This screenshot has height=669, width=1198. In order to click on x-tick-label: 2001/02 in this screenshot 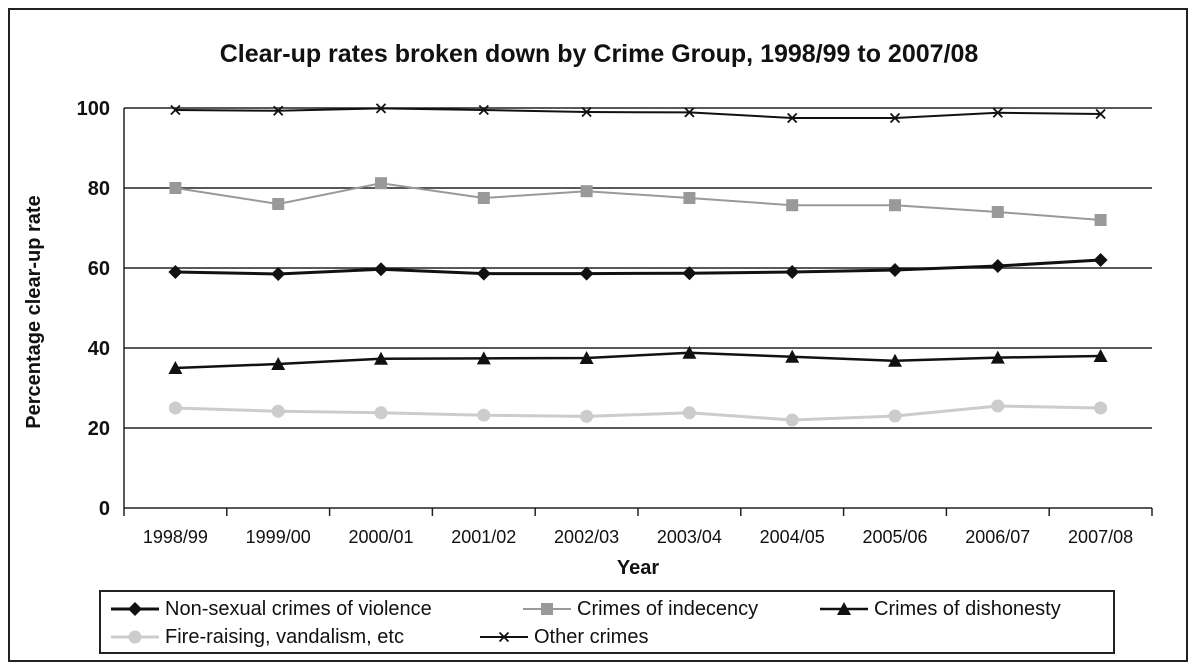, I will do `click(483, 537)`.